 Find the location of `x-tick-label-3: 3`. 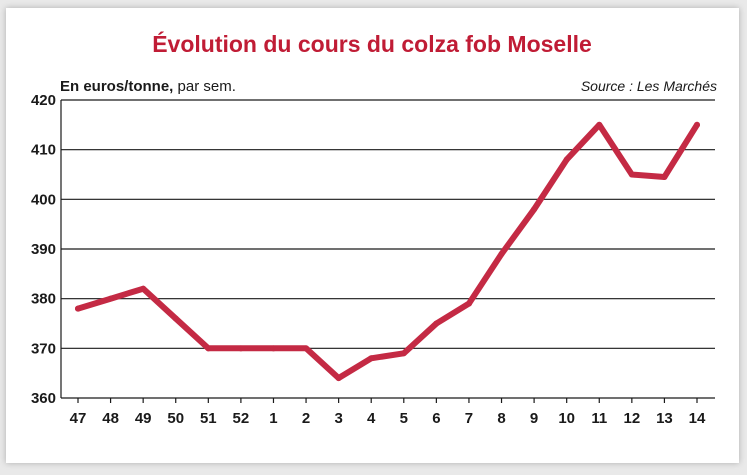

x-tick-label-3: 3 is located at coordinates (338, 418).